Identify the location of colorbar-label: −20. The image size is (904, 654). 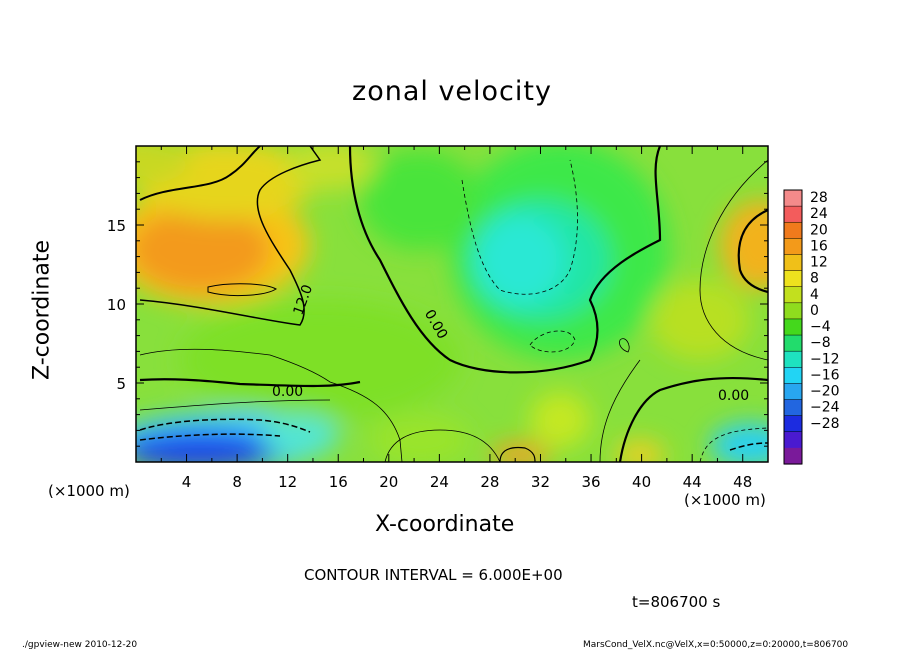
(825, 392).